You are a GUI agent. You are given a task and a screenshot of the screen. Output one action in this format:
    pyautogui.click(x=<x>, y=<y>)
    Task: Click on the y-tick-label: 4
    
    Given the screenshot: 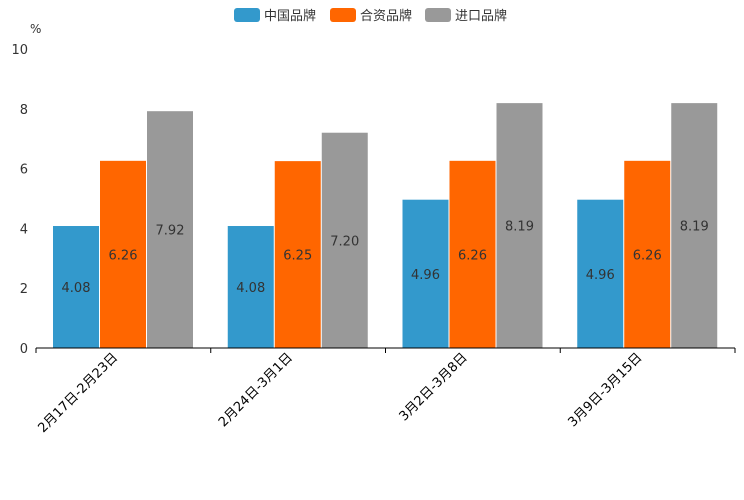 What is the action you would take?
    pyautogui.click(x=24, y=229)
    